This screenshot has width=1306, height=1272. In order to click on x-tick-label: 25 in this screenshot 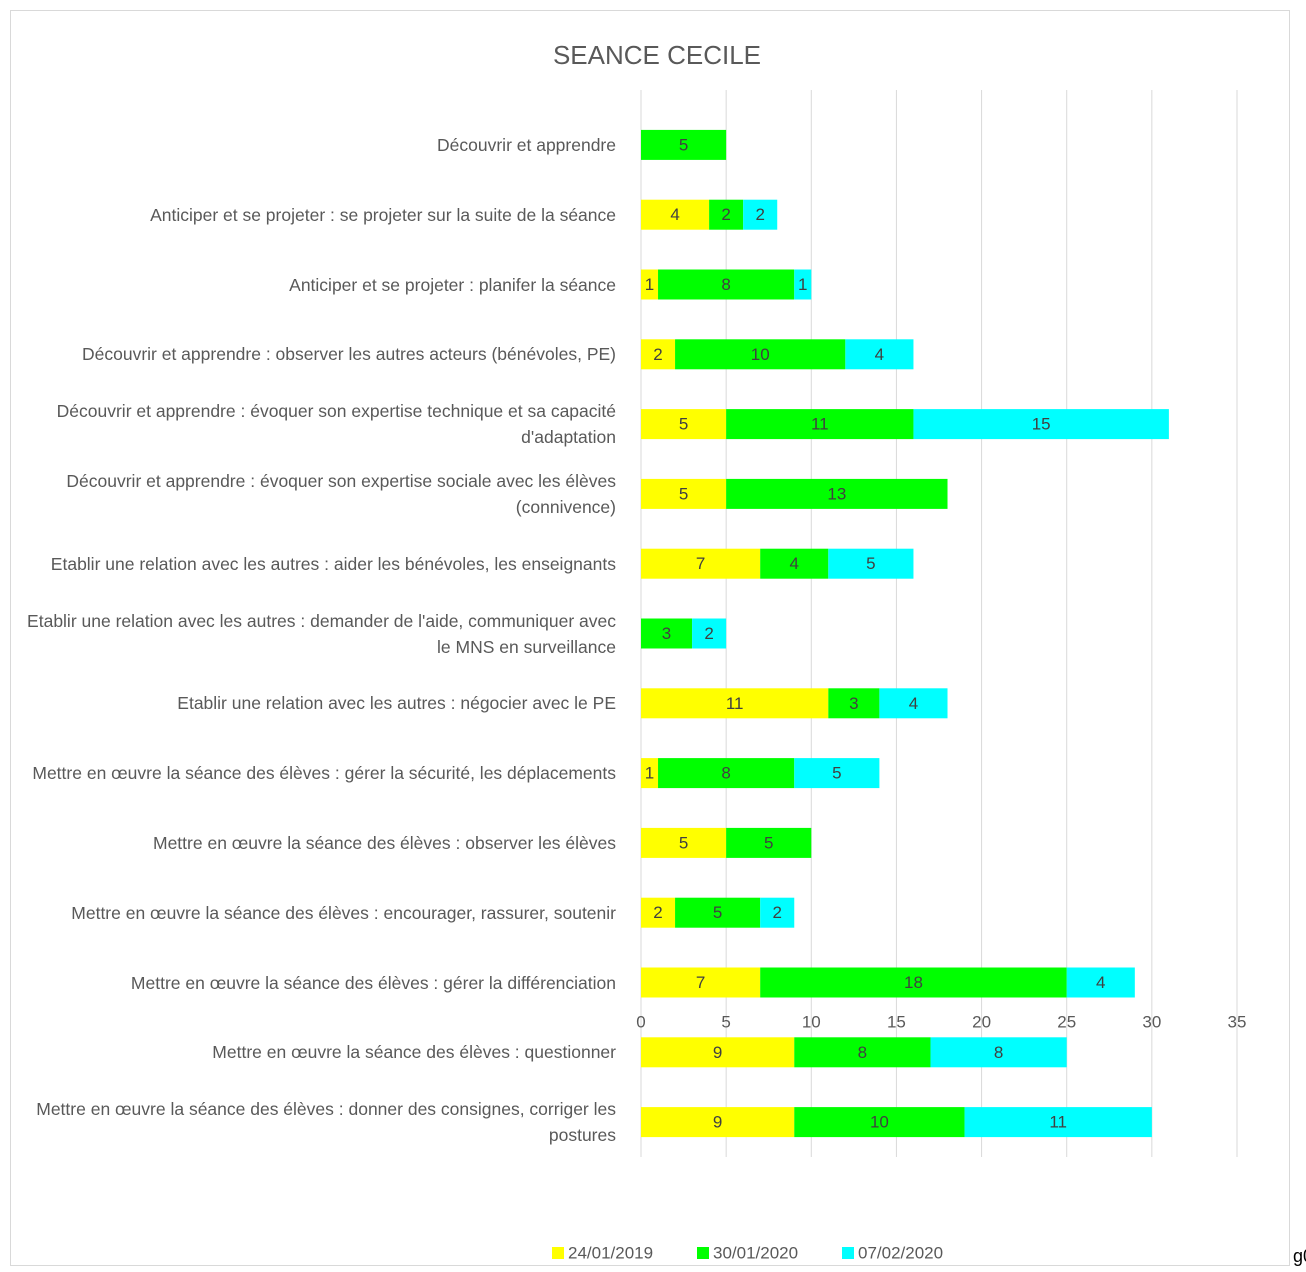, I will do `click(1066, 1021)`.